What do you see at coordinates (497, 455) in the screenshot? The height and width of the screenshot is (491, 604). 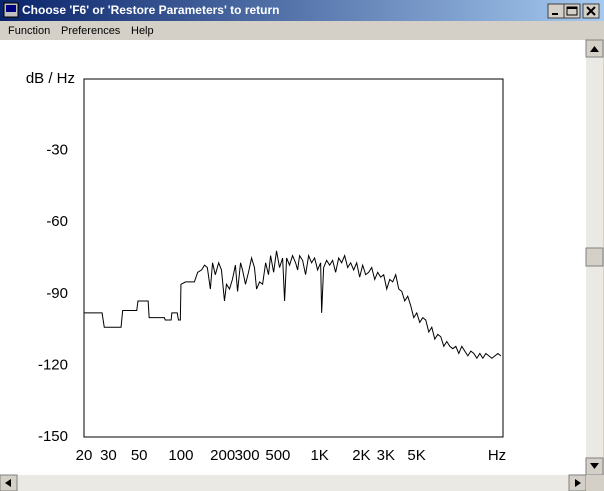 I see `x-axis-label: Hz` at bounding box center [497, 455].